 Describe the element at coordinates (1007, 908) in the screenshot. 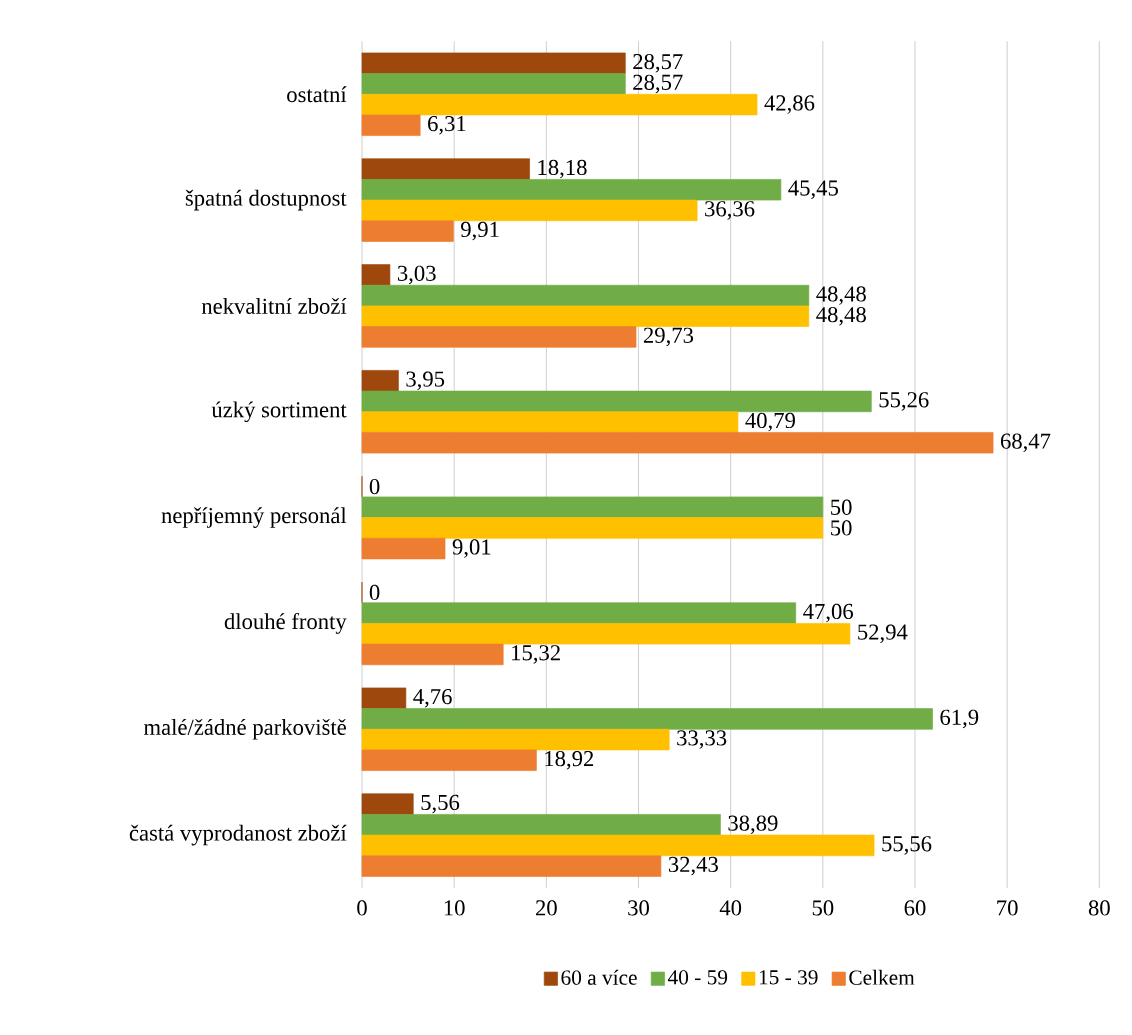

I see `x-tick-label: 70` at that location.